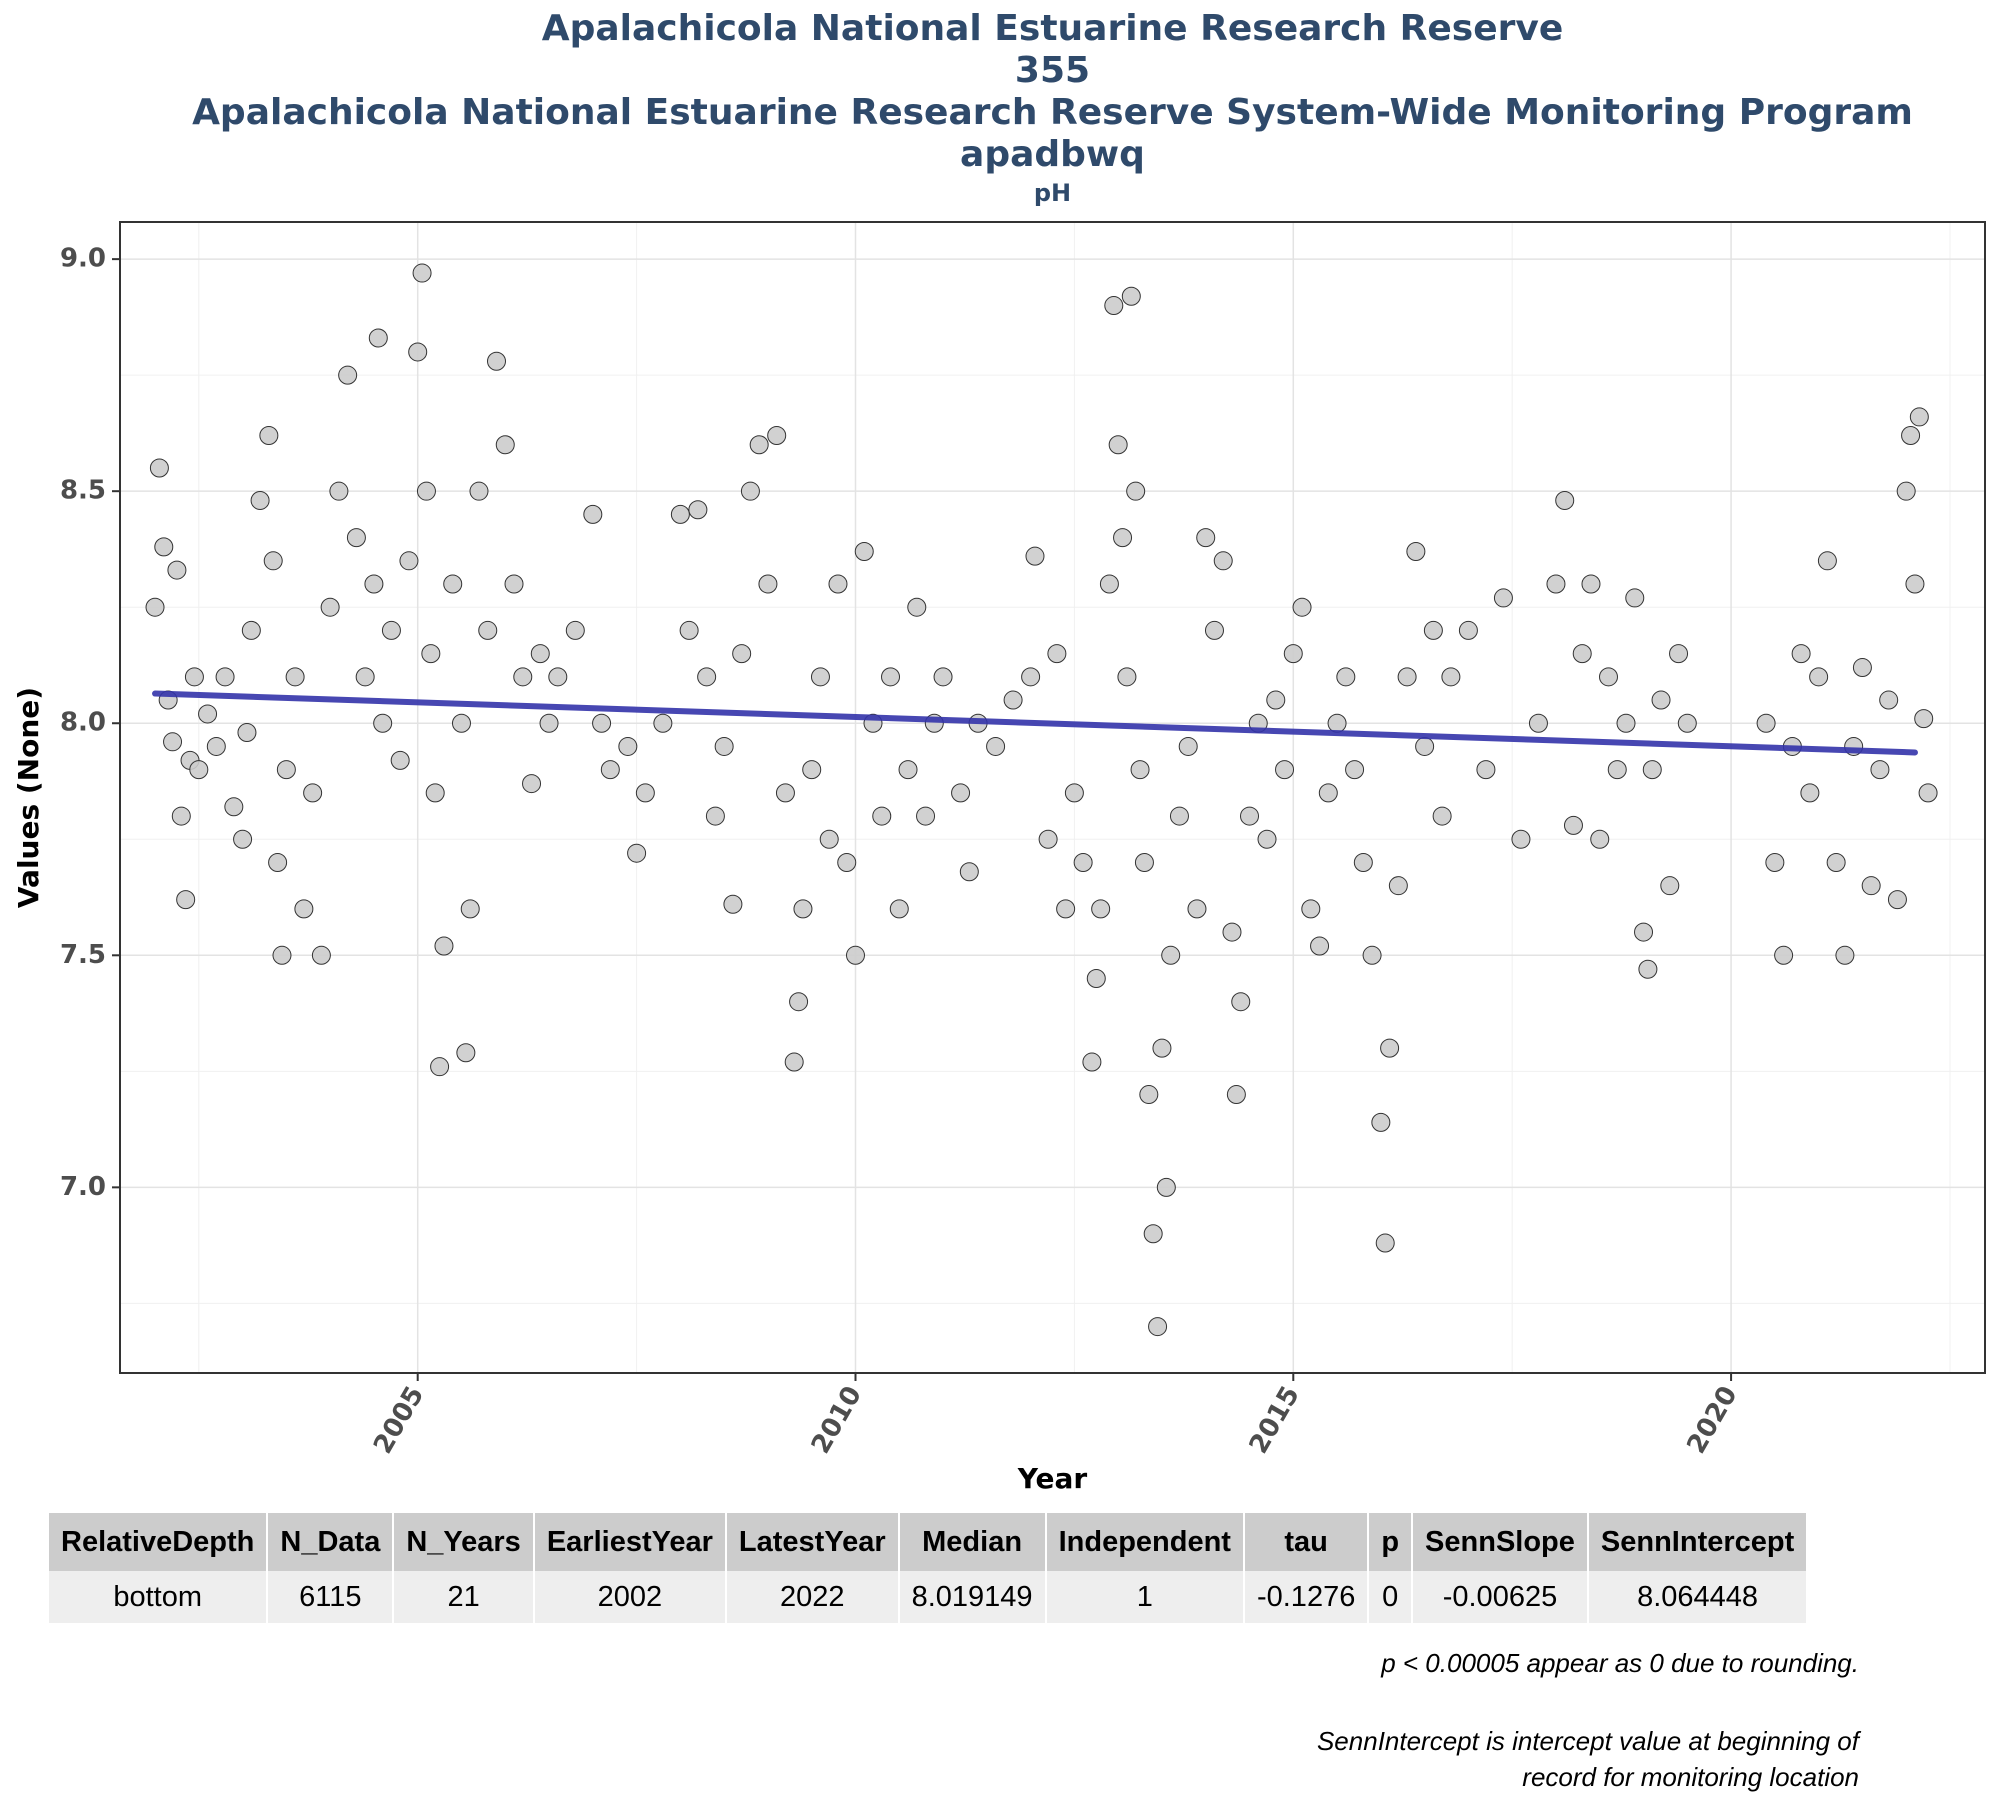 This screenshot has height=1800, width=2000. Describe the element at coordinates (1390, 1542) in the screenshot. I see `stats-header-cell: p` at that location.